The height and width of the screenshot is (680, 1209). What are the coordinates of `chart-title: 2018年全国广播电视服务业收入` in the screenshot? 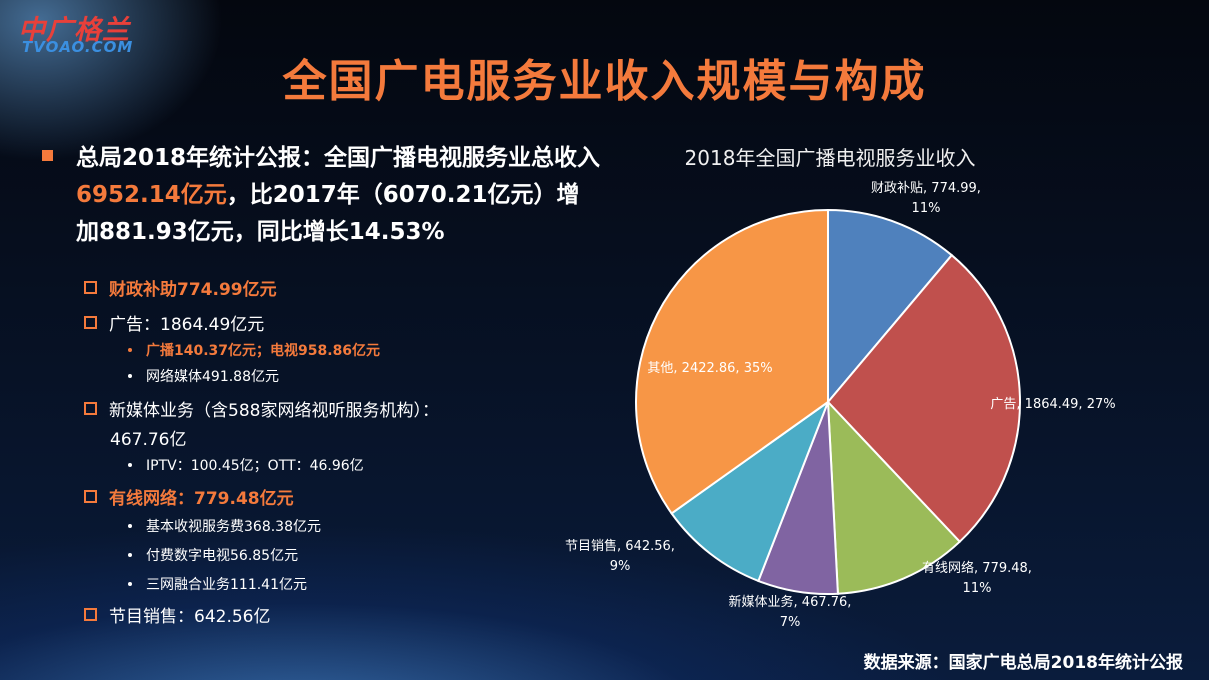 It's located at (830, 158).